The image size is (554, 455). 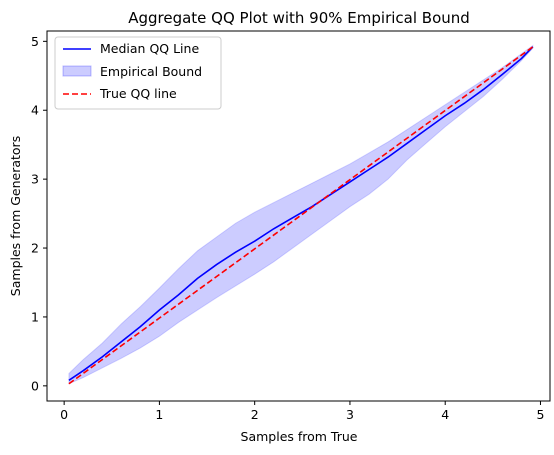 I want to click on y-tick-label: 4, so click(x=35, y=110).